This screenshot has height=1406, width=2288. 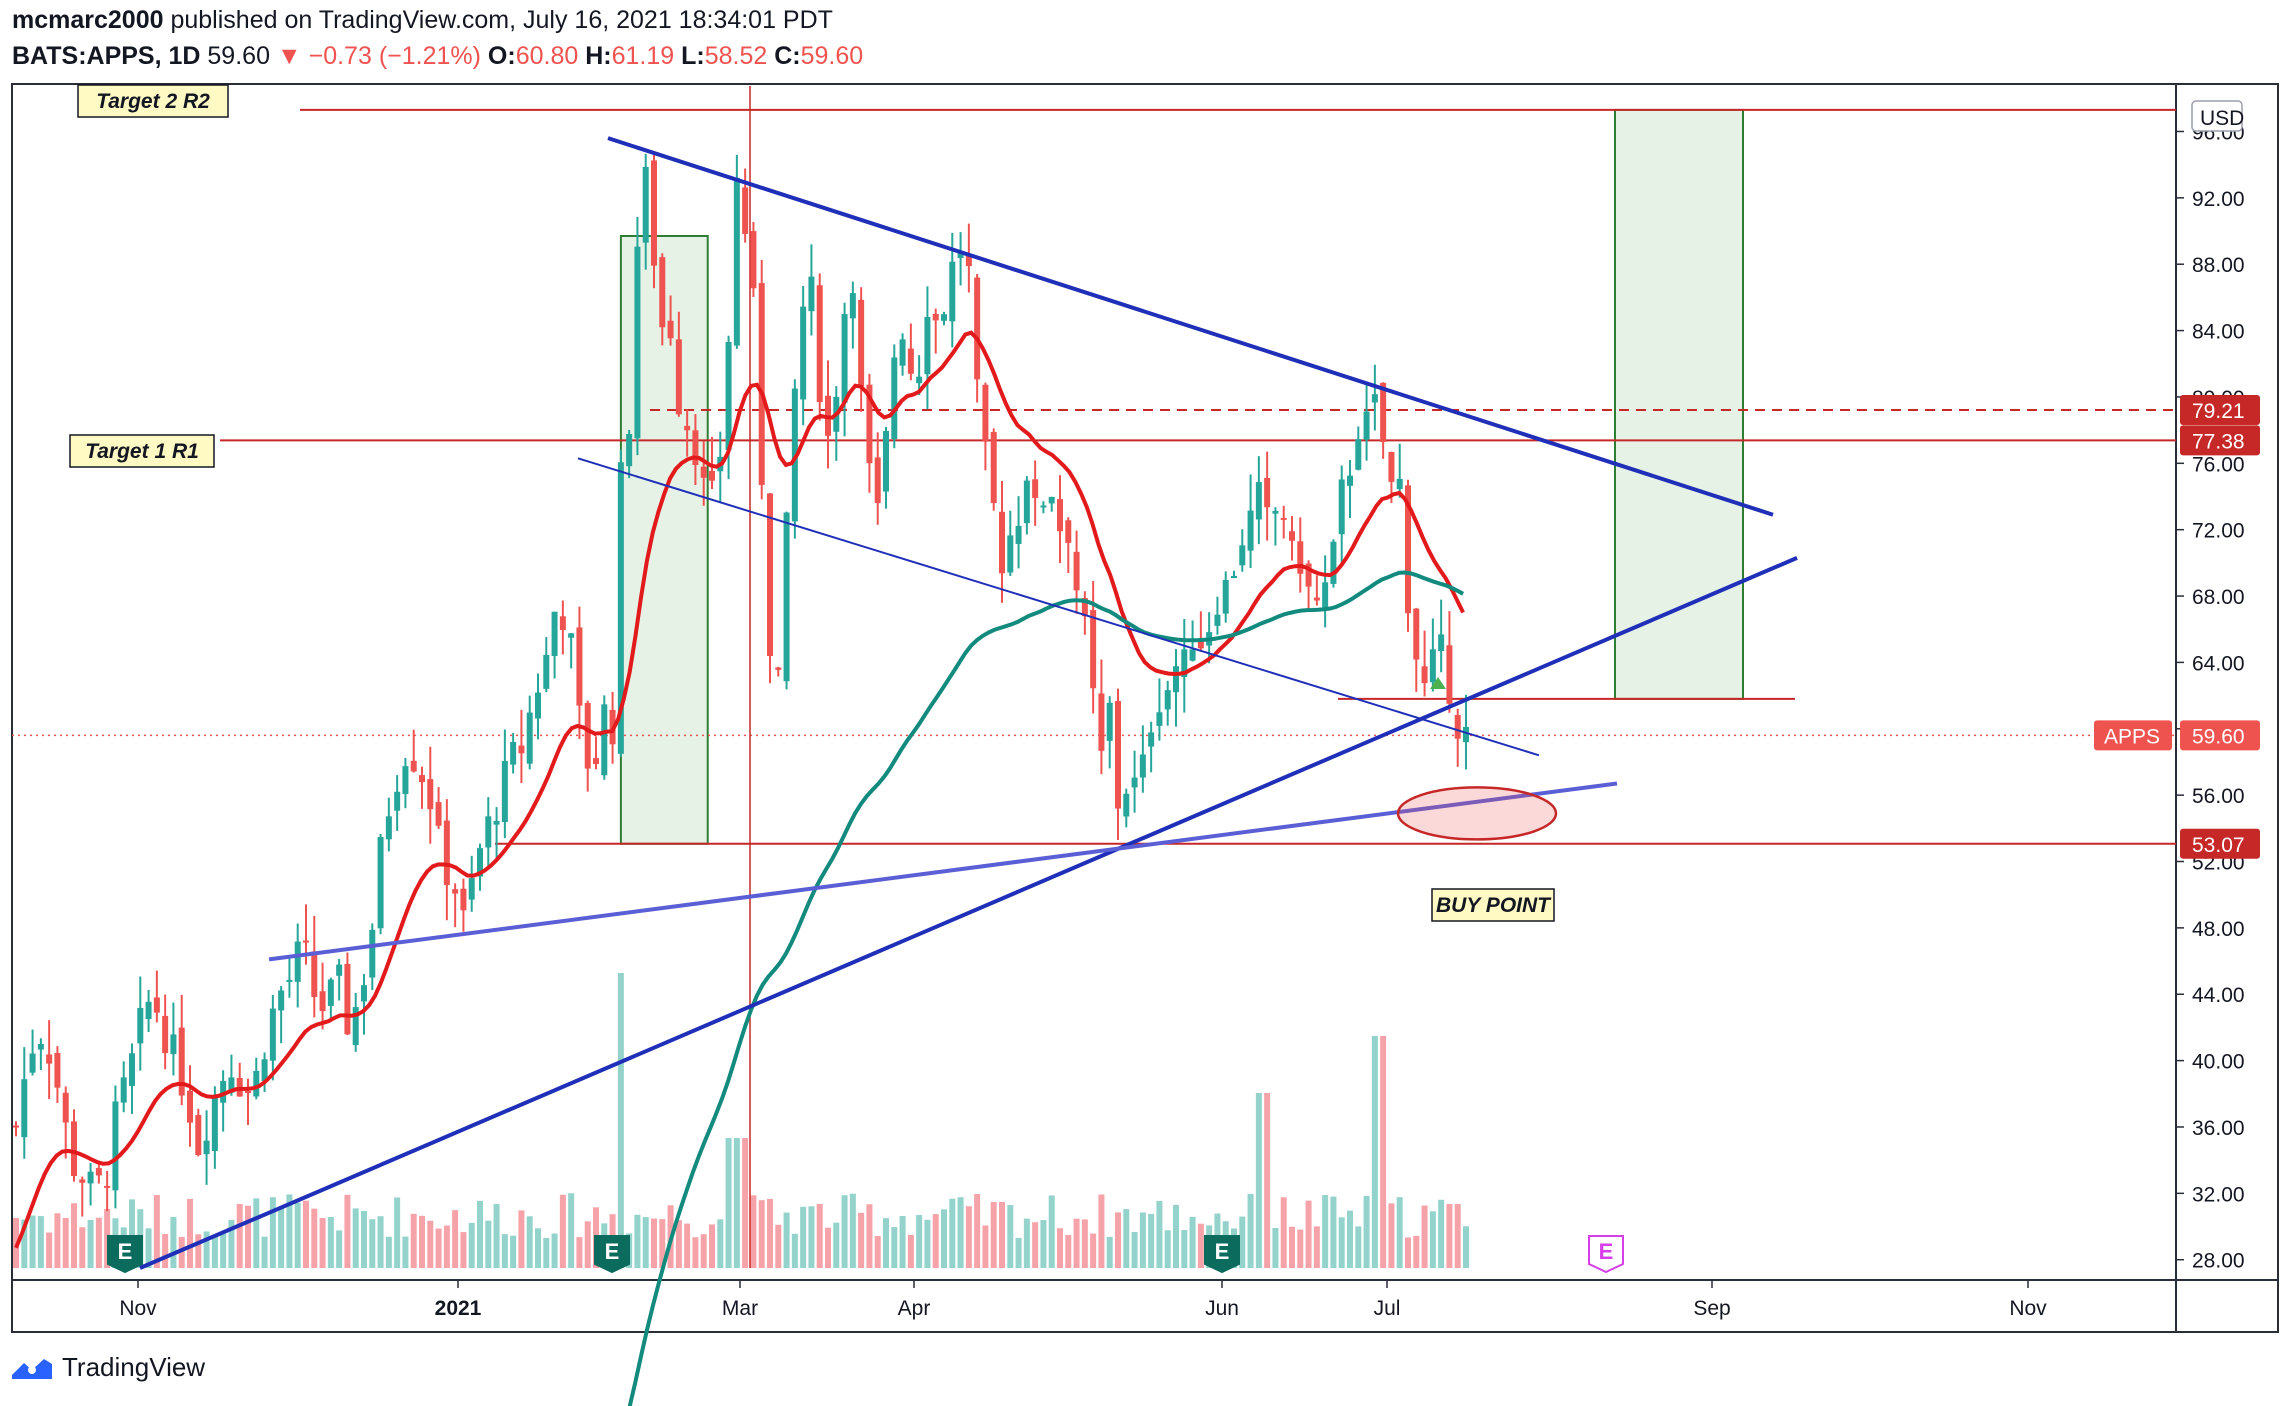 What do you see at coordinates (547, 56) in the screenshot?
I see `open-value: 60.80` at bounding box center [547, 56].